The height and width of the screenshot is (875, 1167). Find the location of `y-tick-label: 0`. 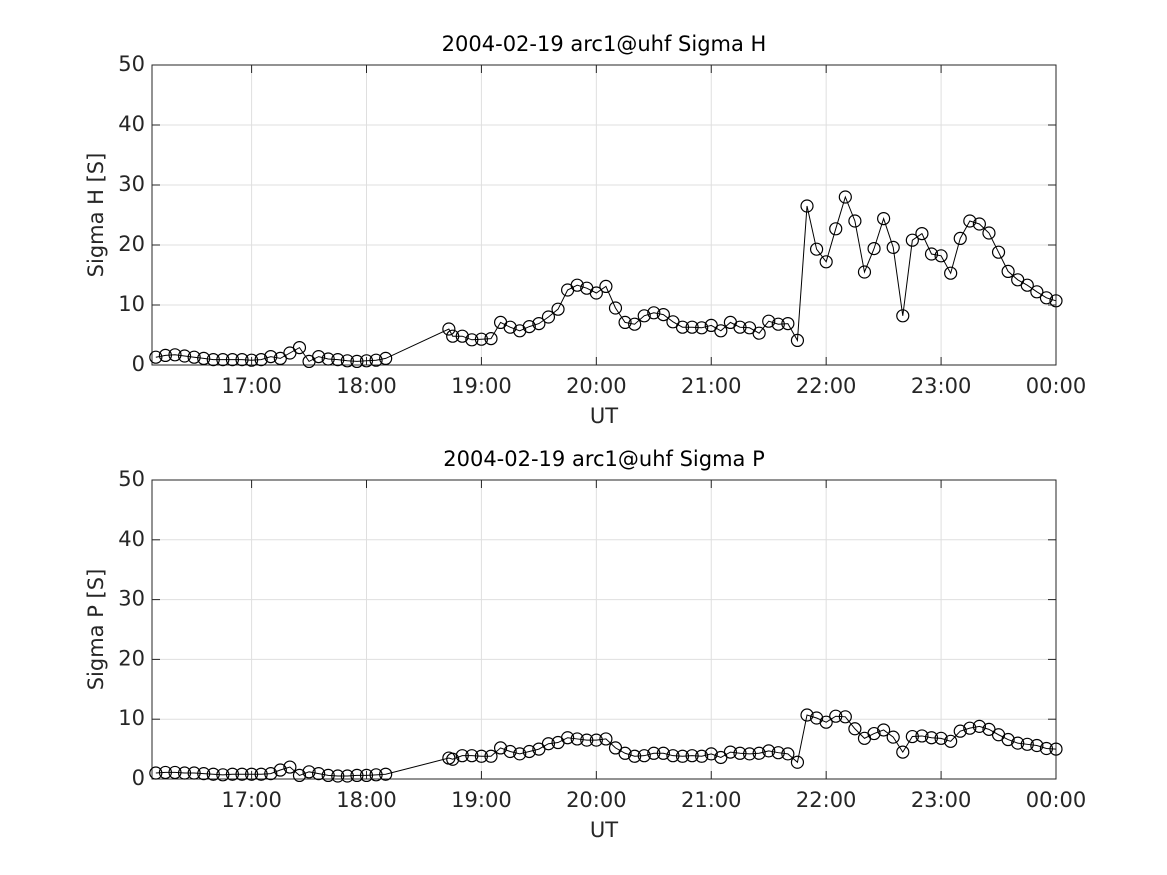

y-tick-label: 0 is located at coordinates (138, 364).